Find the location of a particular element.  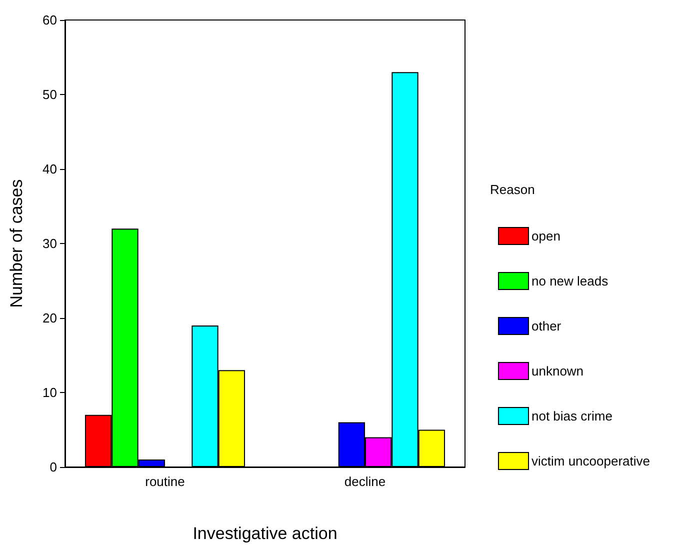

legend-label: open is located at coordinates (546, 236).